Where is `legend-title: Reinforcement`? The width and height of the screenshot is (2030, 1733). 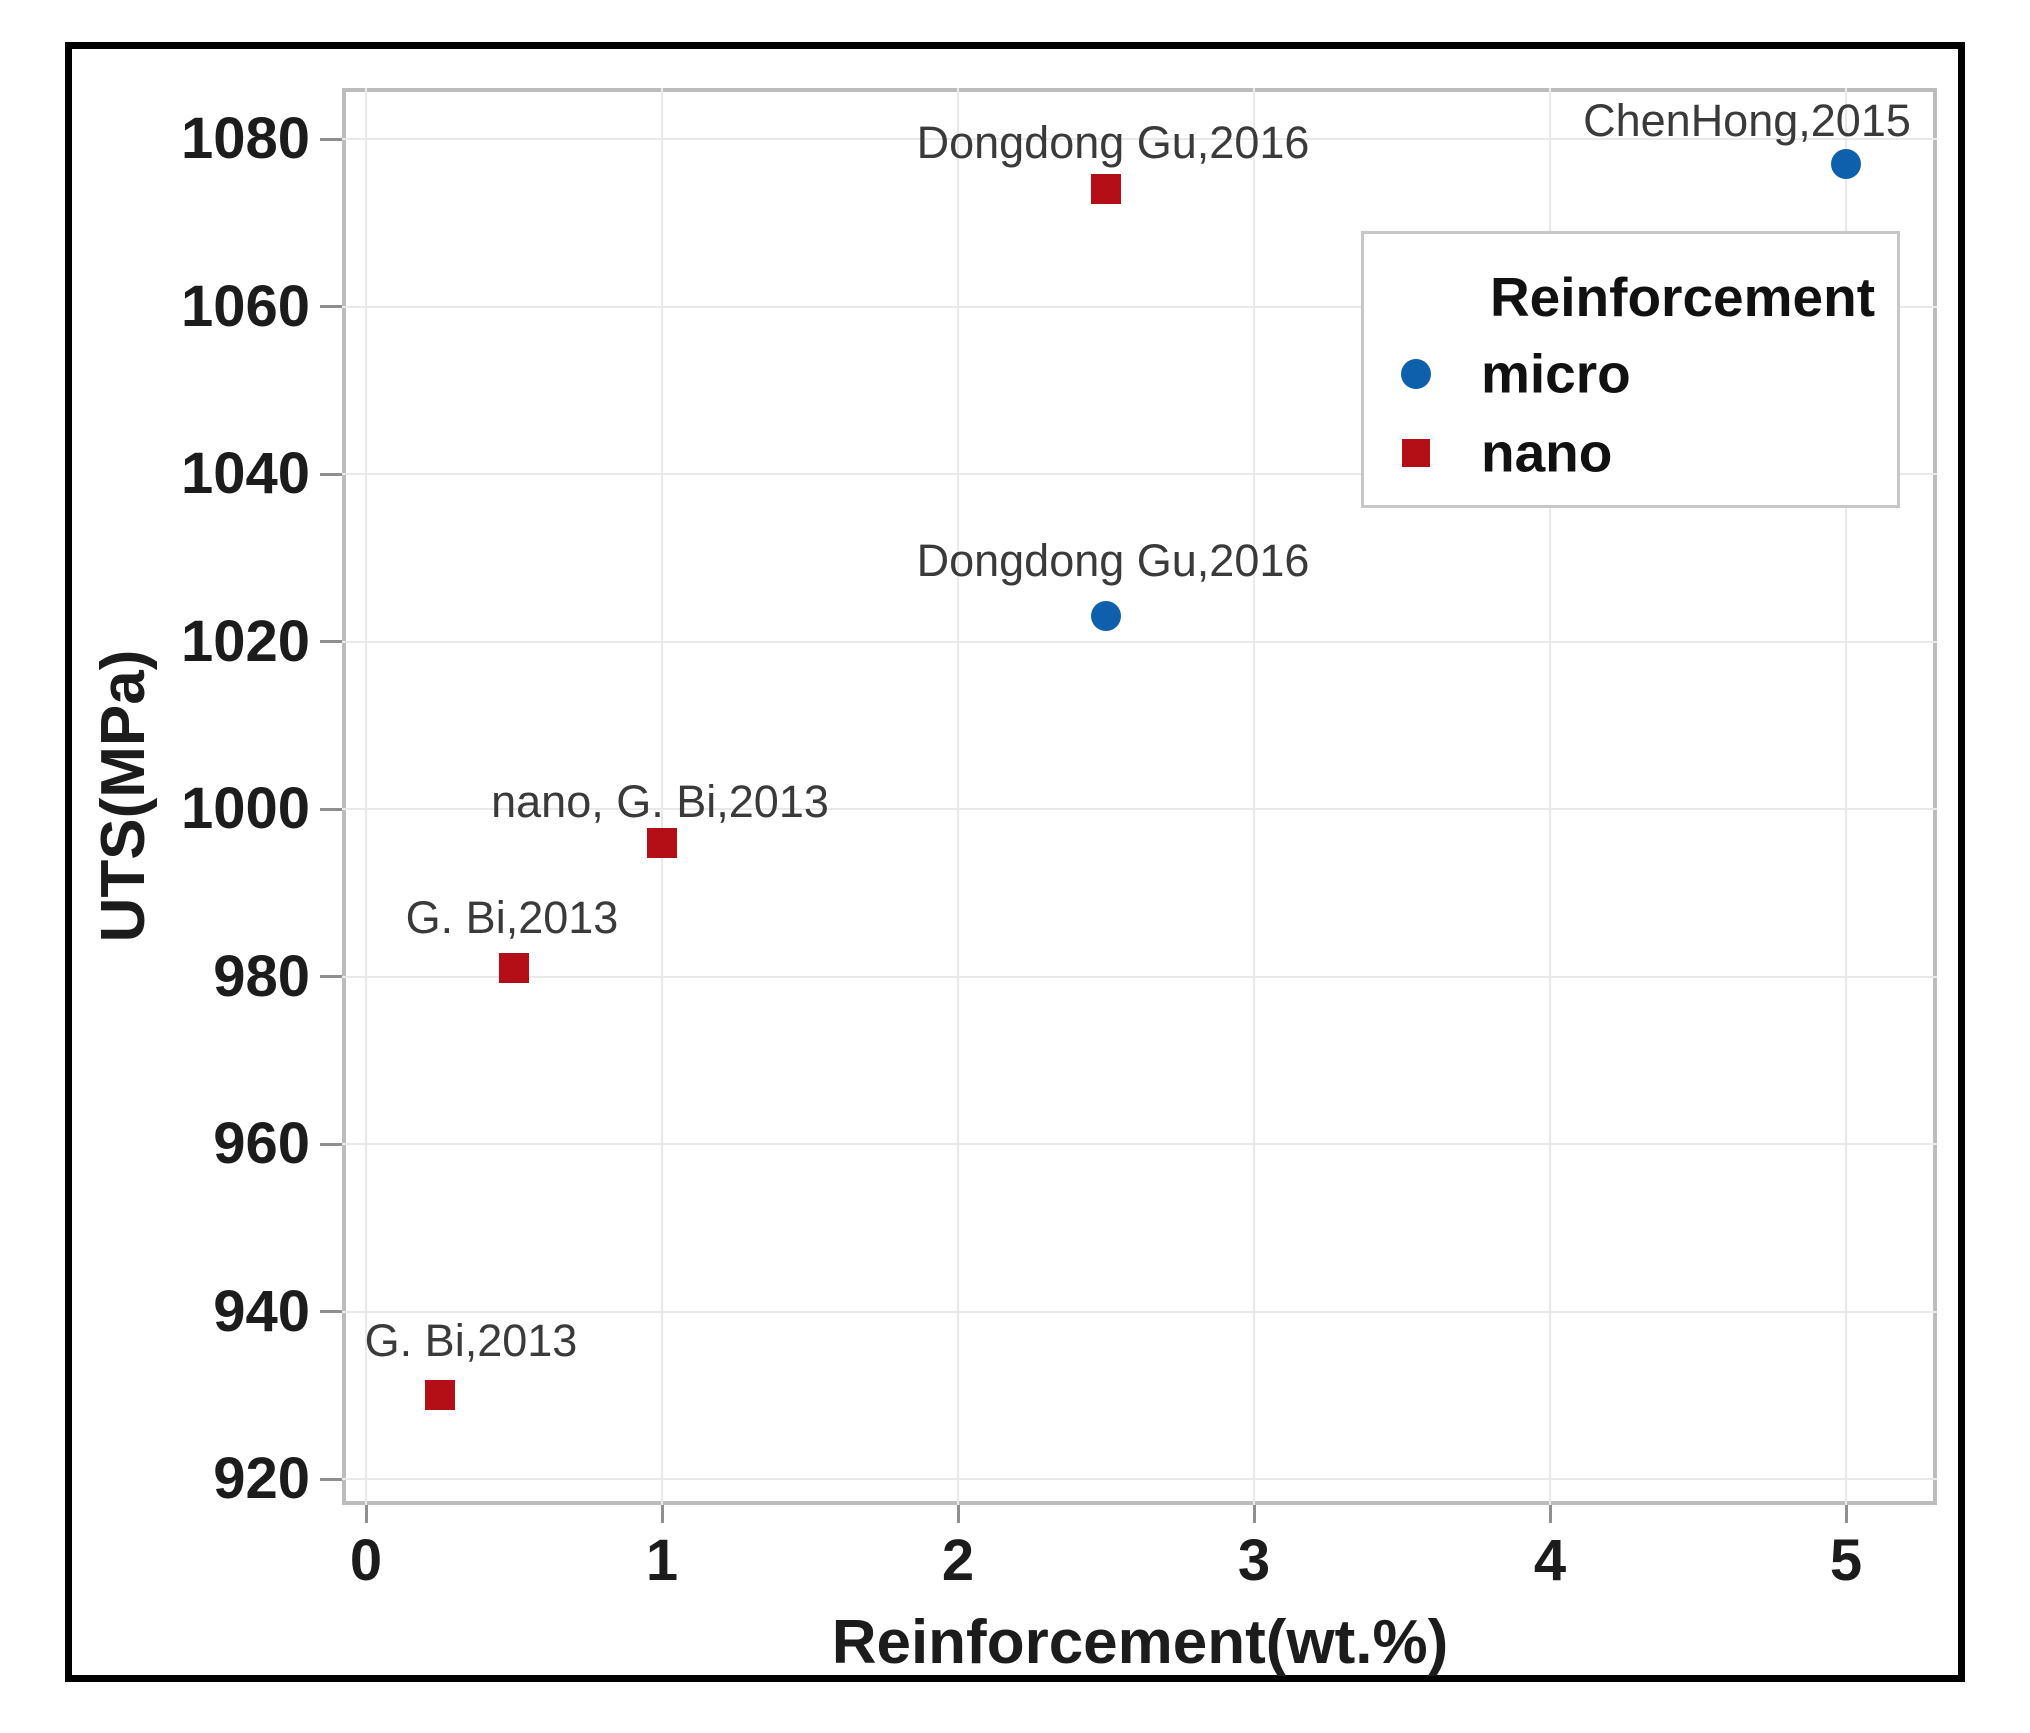
legend-title: Reinforcement is located at coordinates (1682, 297).